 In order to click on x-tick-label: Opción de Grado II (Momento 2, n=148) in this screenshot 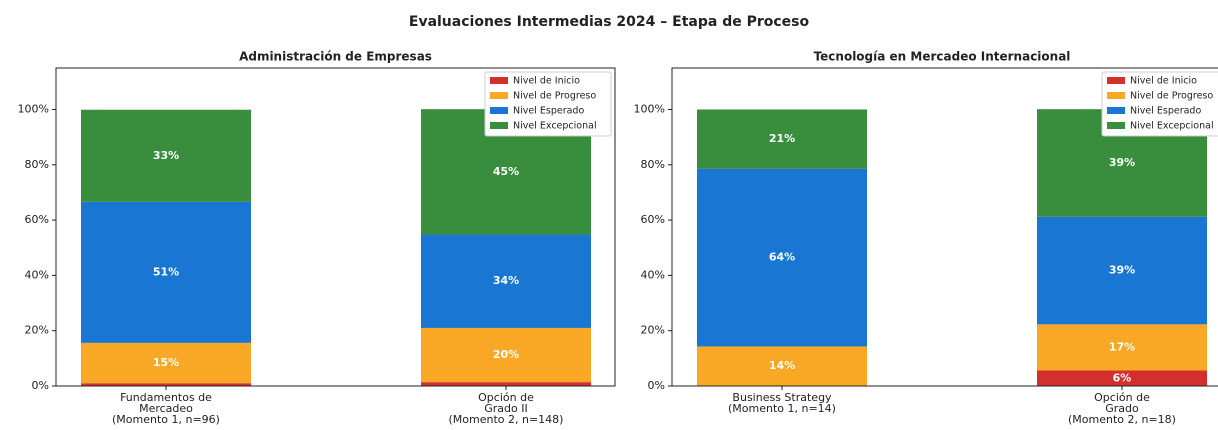, I will do `click(506, 408)`.